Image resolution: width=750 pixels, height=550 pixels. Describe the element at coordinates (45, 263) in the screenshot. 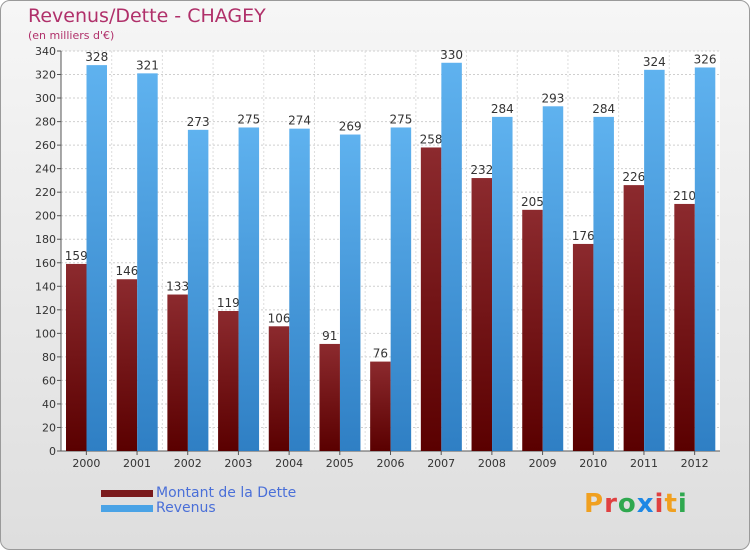

I see `y-tick-label: 160` at that location.